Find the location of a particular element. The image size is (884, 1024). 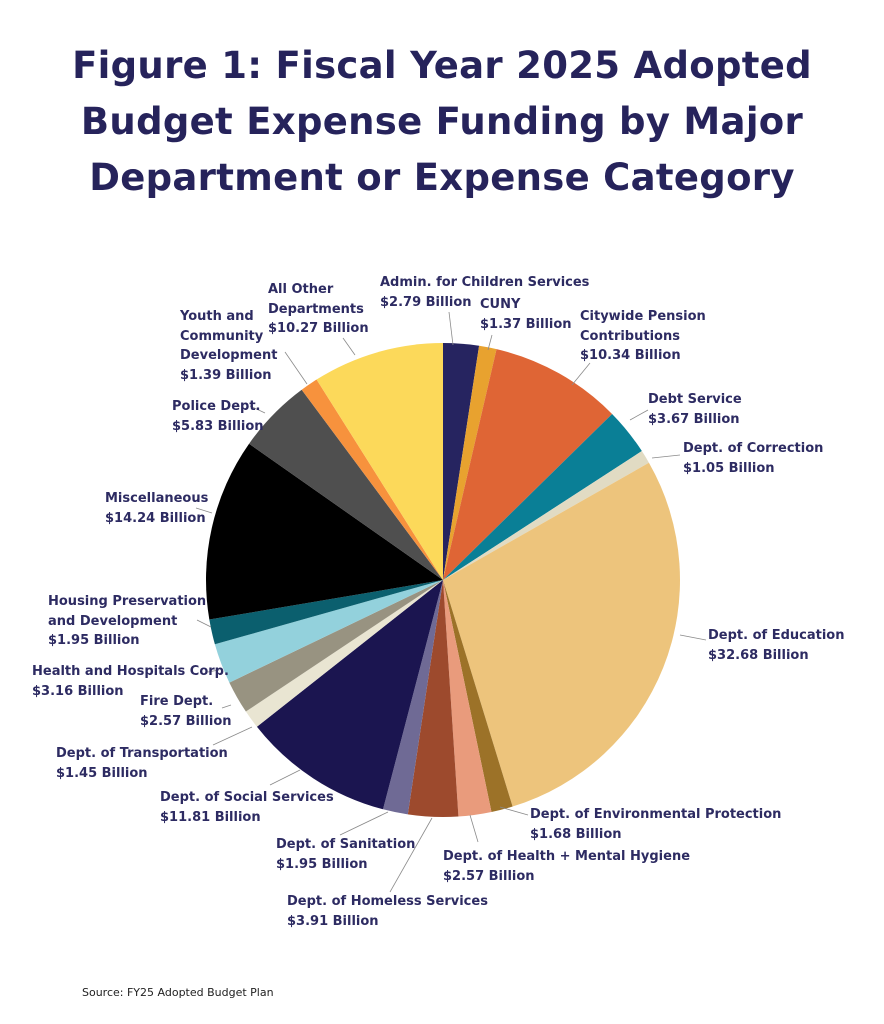

slice-value: $10.27 Billion is located at coordinates (318, 328).